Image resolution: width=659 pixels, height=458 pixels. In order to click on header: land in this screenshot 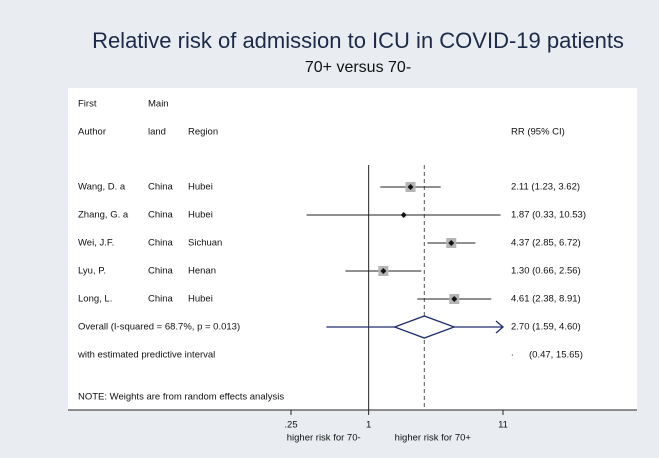, I will do `click(157, 132)`.